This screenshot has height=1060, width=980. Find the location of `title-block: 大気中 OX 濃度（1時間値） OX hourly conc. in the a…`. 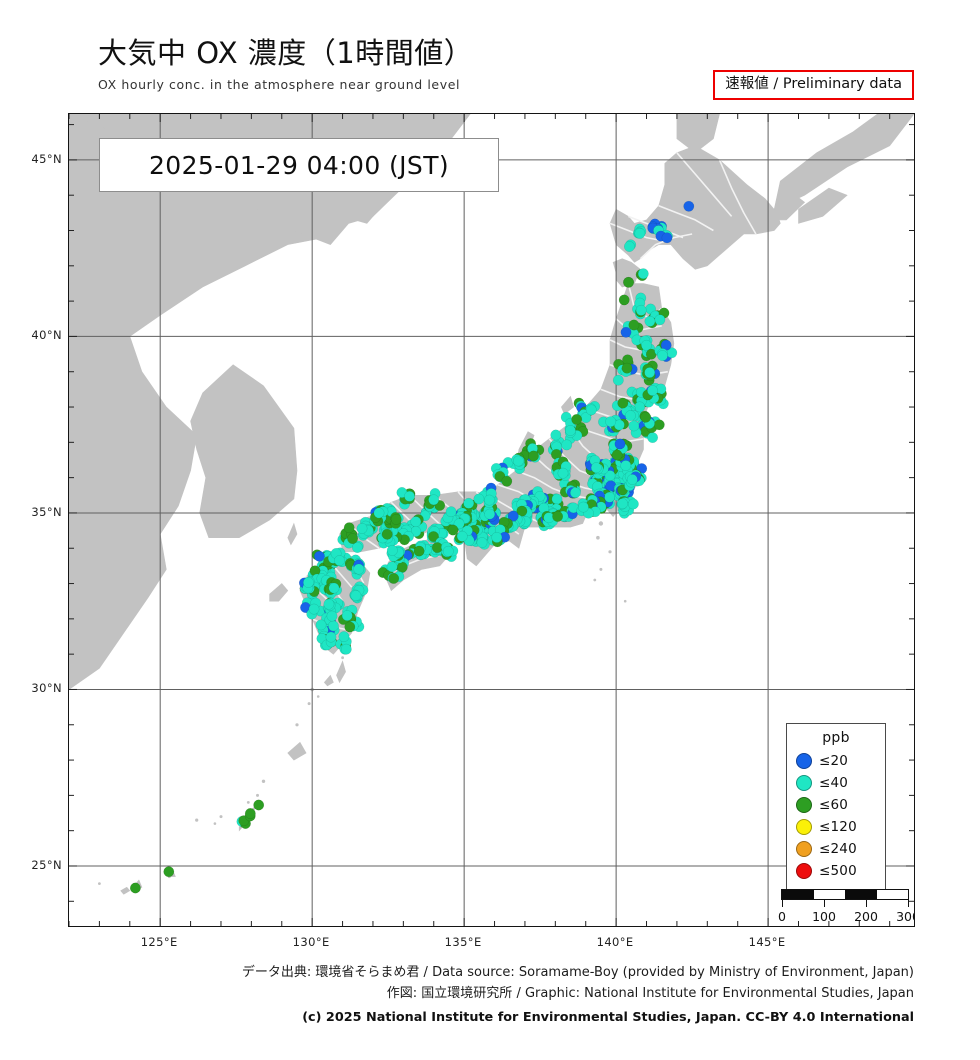

title-block: 大気中 OX 濃度（1時間値） OX hourly conc. in the a… is located at coordinates (286, 64).